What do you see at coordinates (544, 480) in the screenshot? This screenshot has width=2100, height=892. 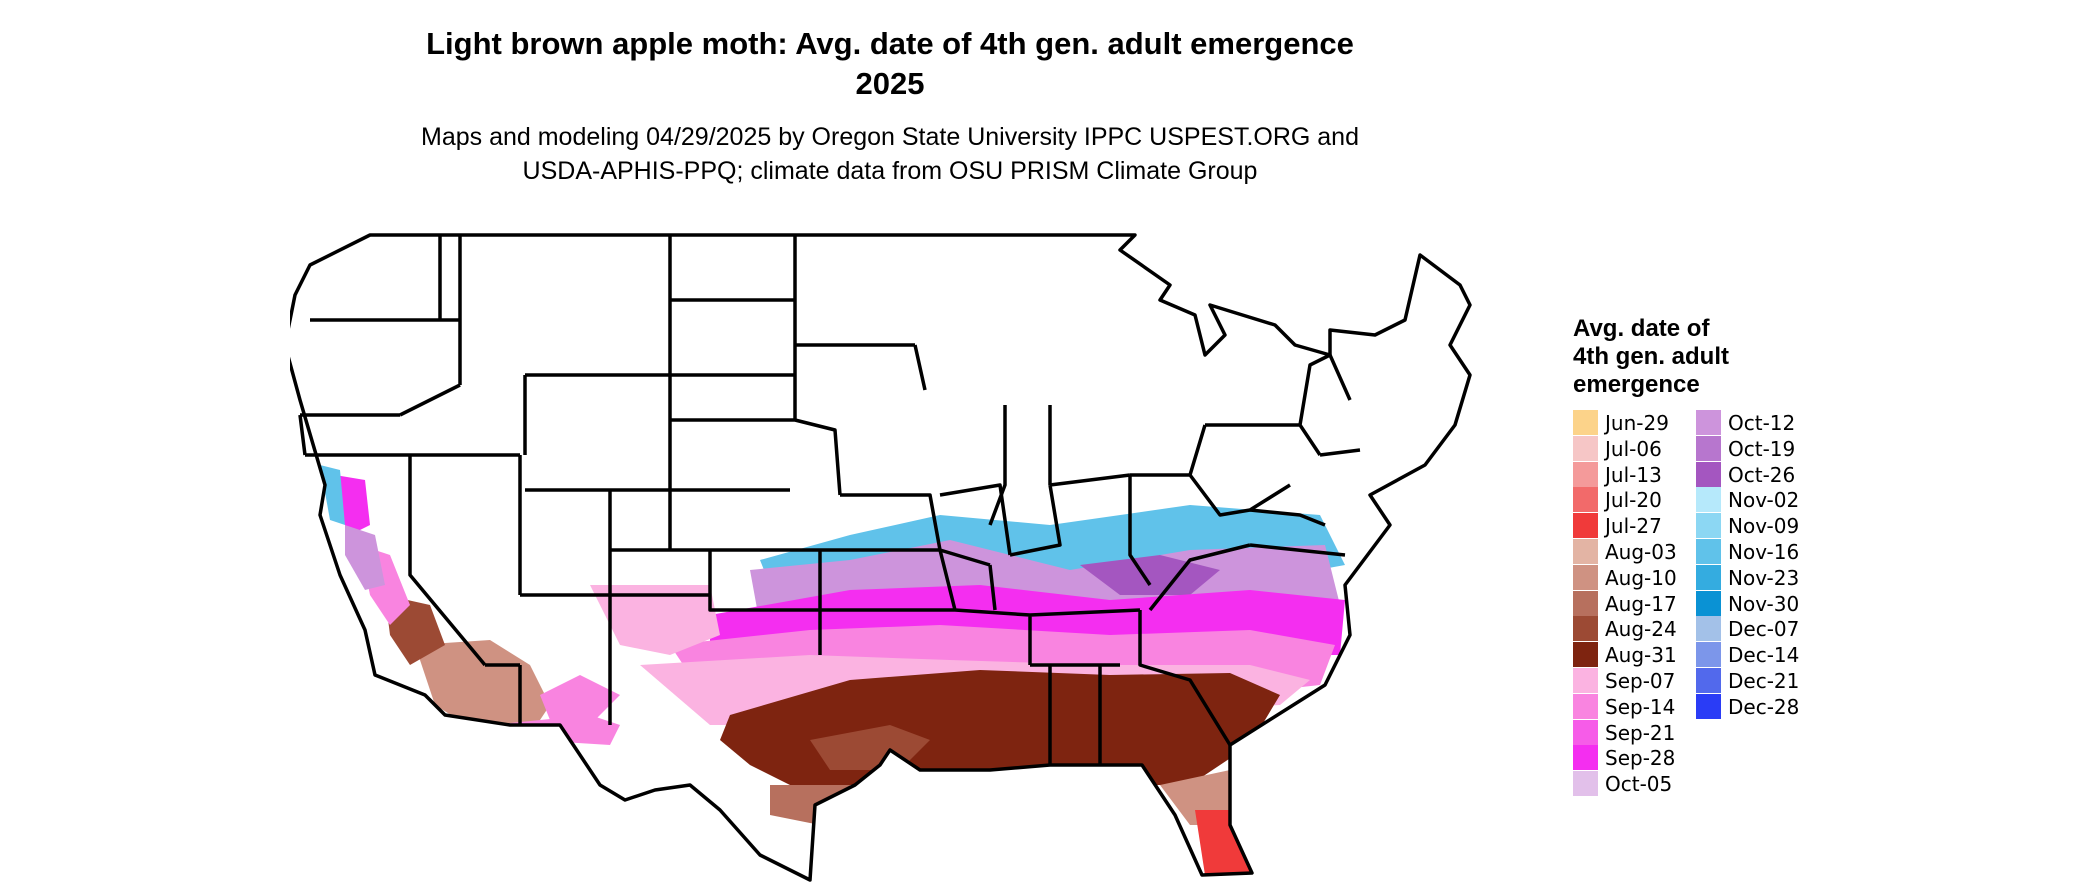 I see `state-lines-west` at bounding box center [544, 480].